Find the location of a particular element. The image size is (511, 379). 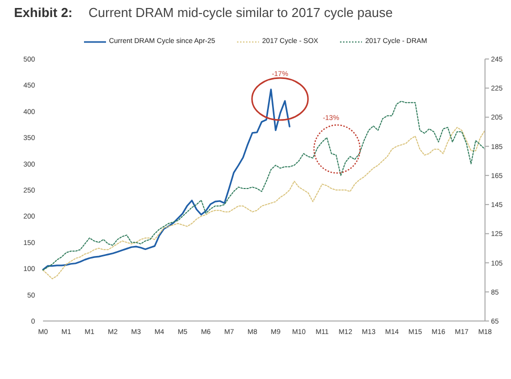

chart-subtitle: Current DRAM mid-cycle similar to 2017 cycle pause is located at coordinates (240, 12).